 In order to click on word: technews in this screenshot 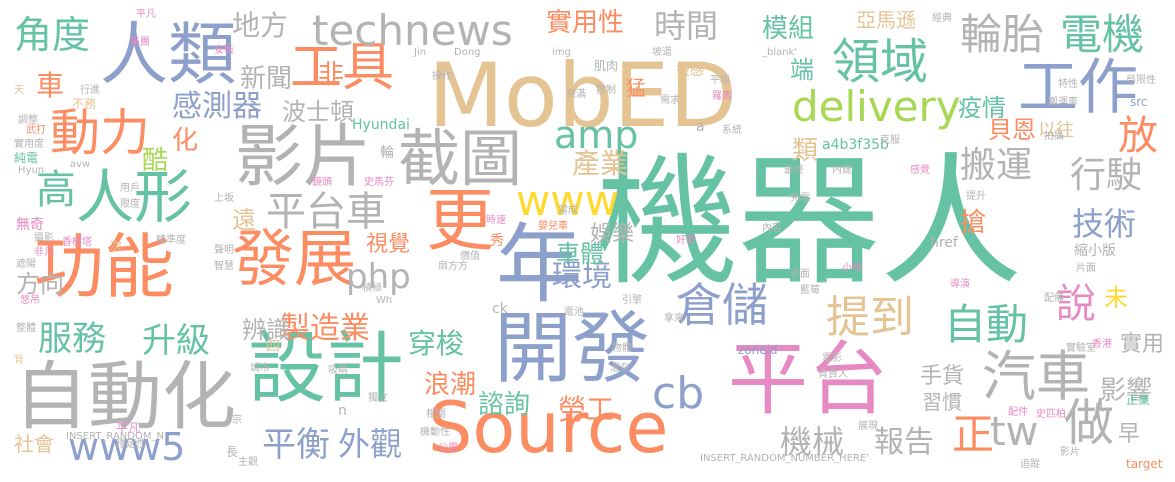, I will do `click(412, 30)`.